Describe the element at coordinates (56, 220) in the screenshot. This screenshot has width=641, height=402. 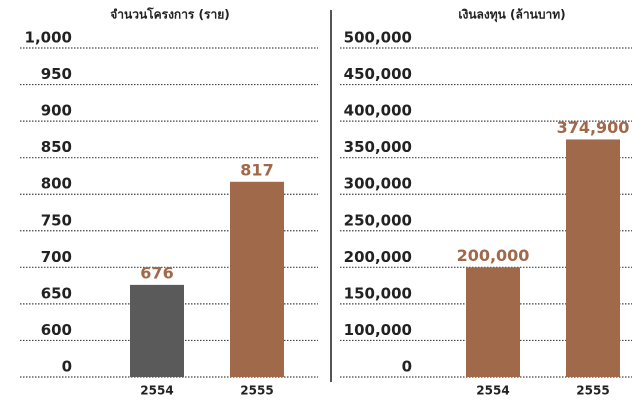
I see `y-tick-label: 750` at that location.